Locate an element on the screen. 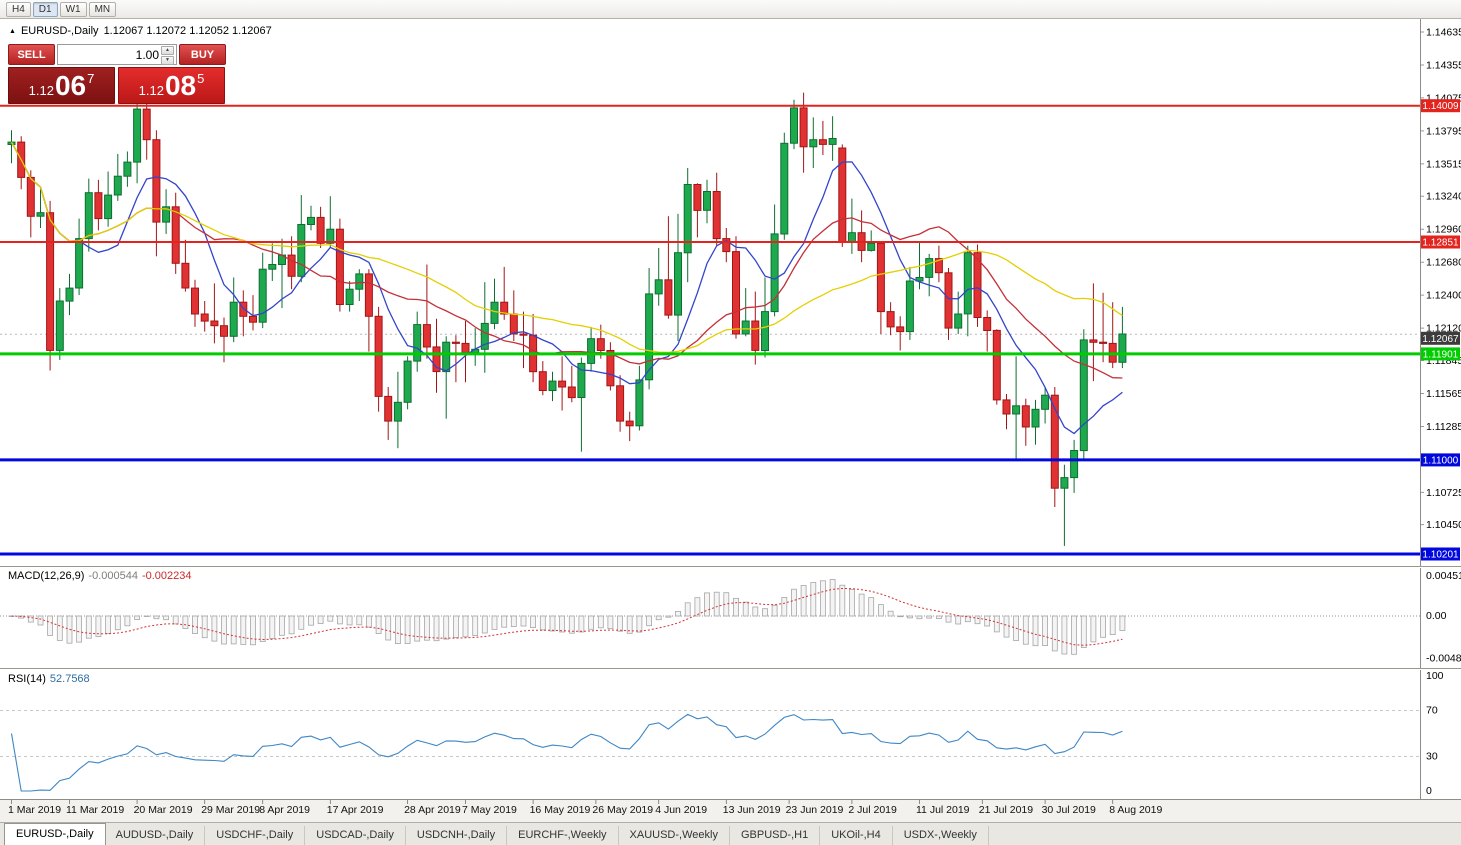  macd-scale-tick: 0.00 is located at coordinates (1436, 616).